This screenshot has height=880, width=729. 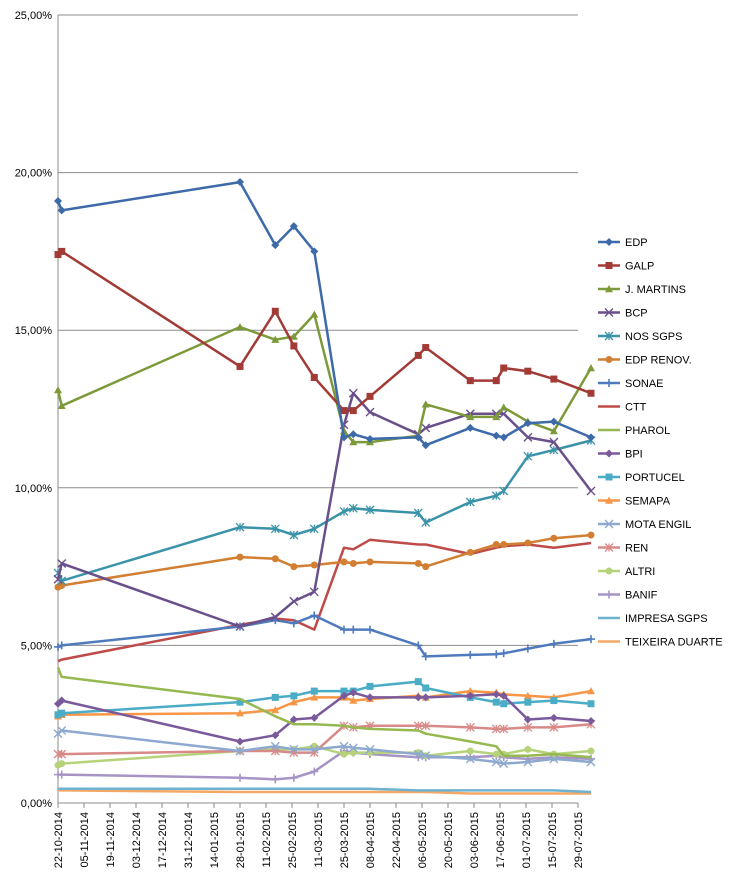 What do you see at coordinates (449, 840) in the screenshot?
I see `x-tick-label: 20-05-2015` at bounding box center [449, 840].